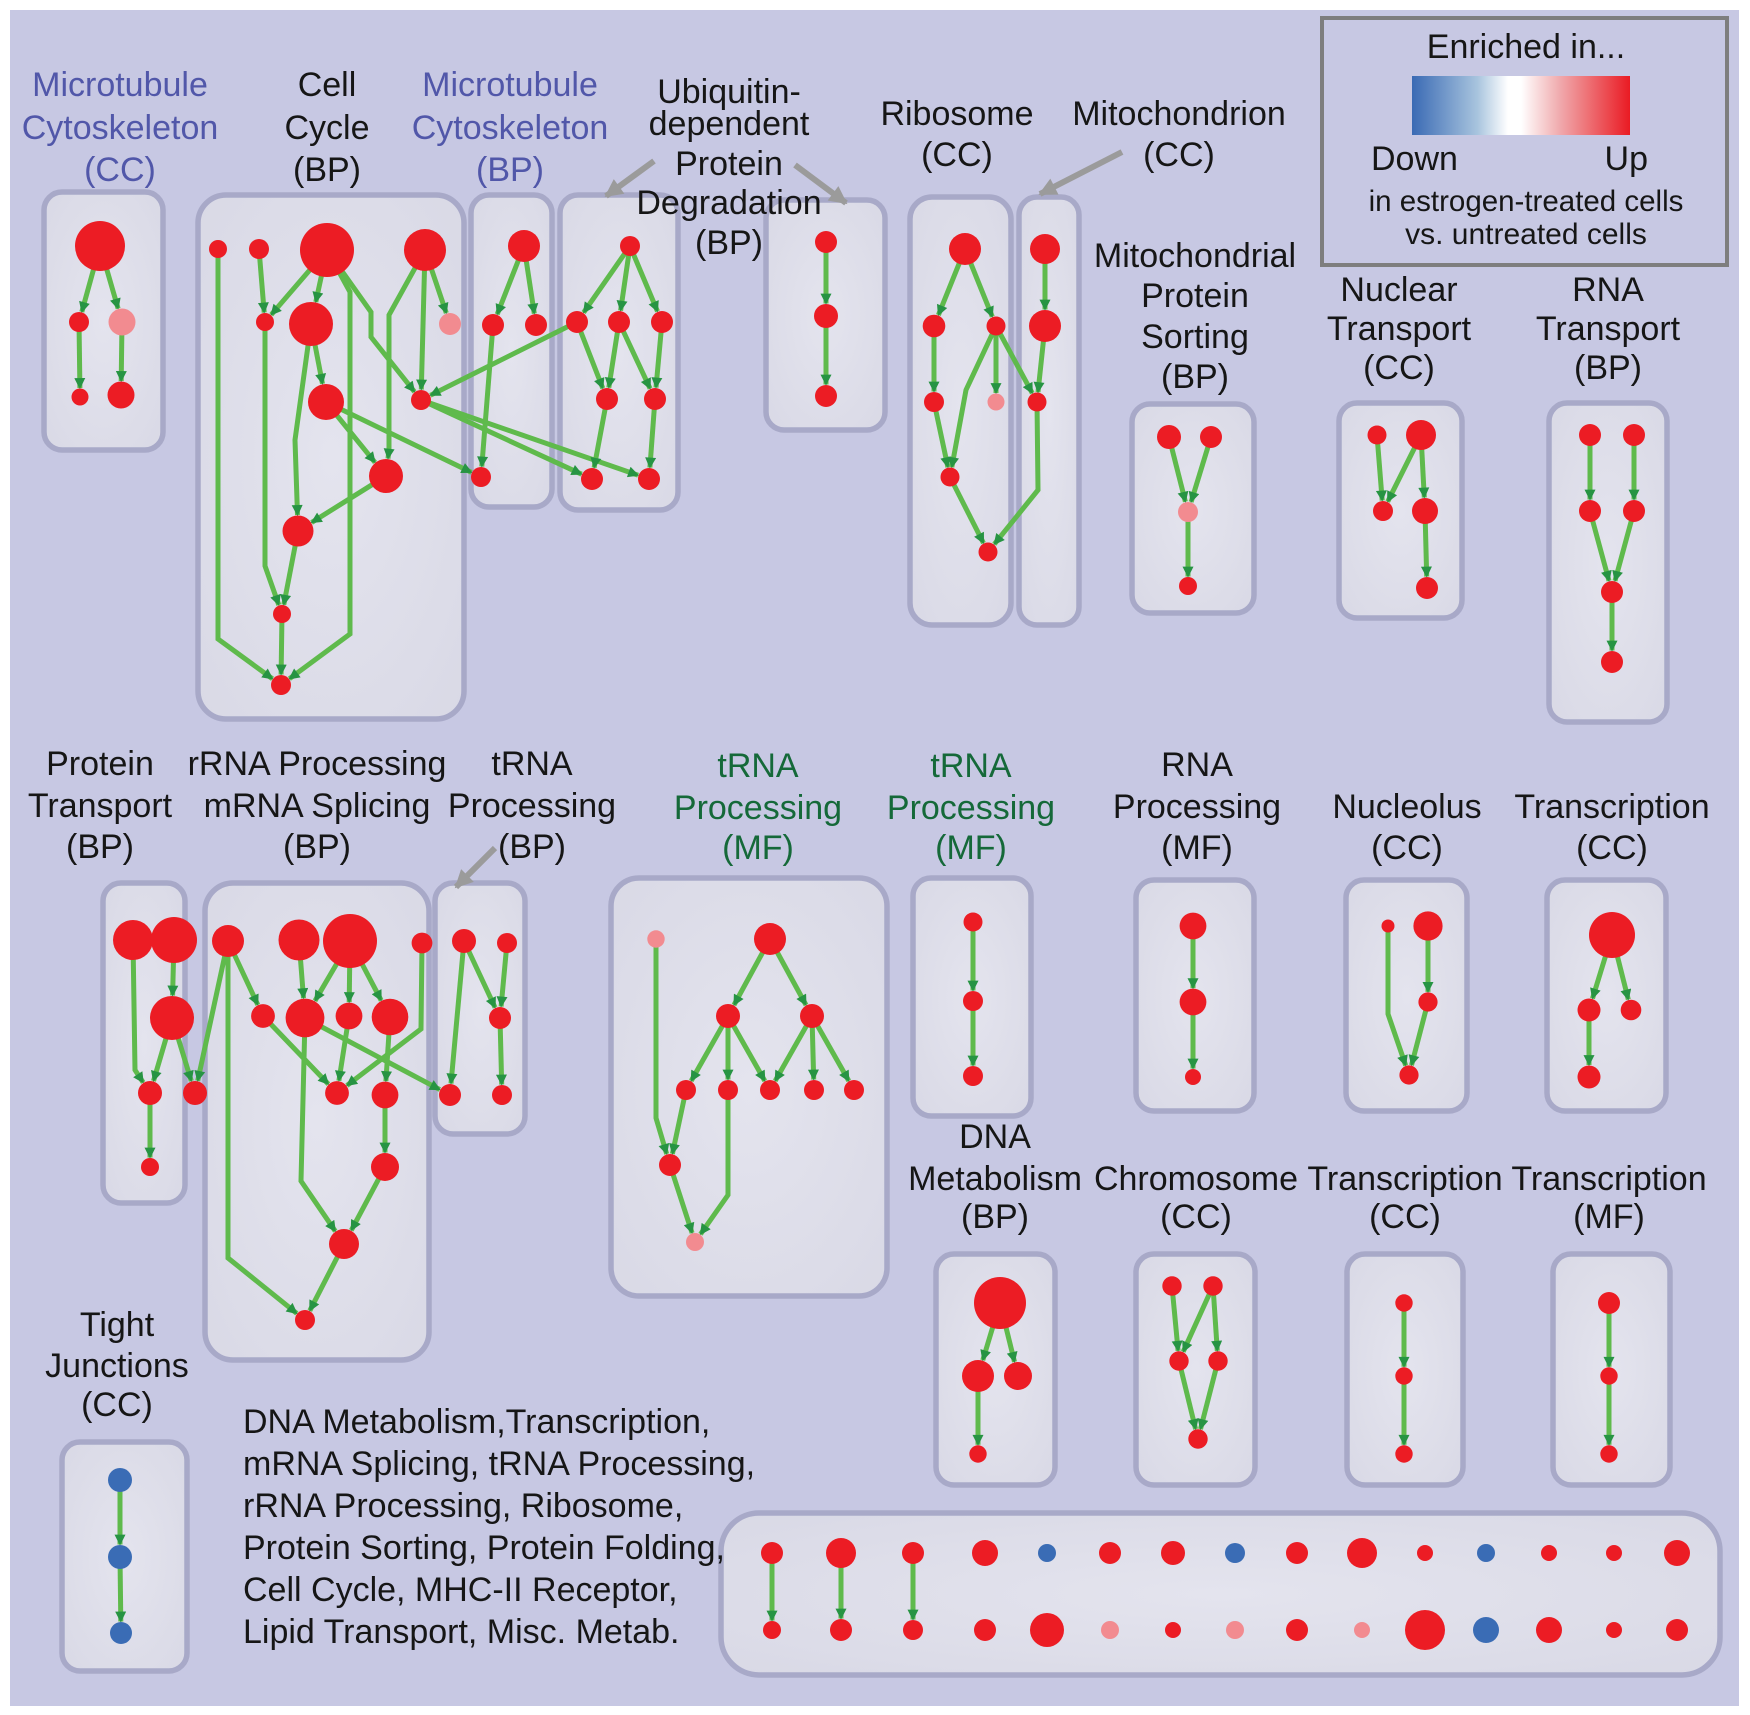 The image size is (1750, 1715). I want to click on svg-text: Mitochondrion, so click(1179, 114).